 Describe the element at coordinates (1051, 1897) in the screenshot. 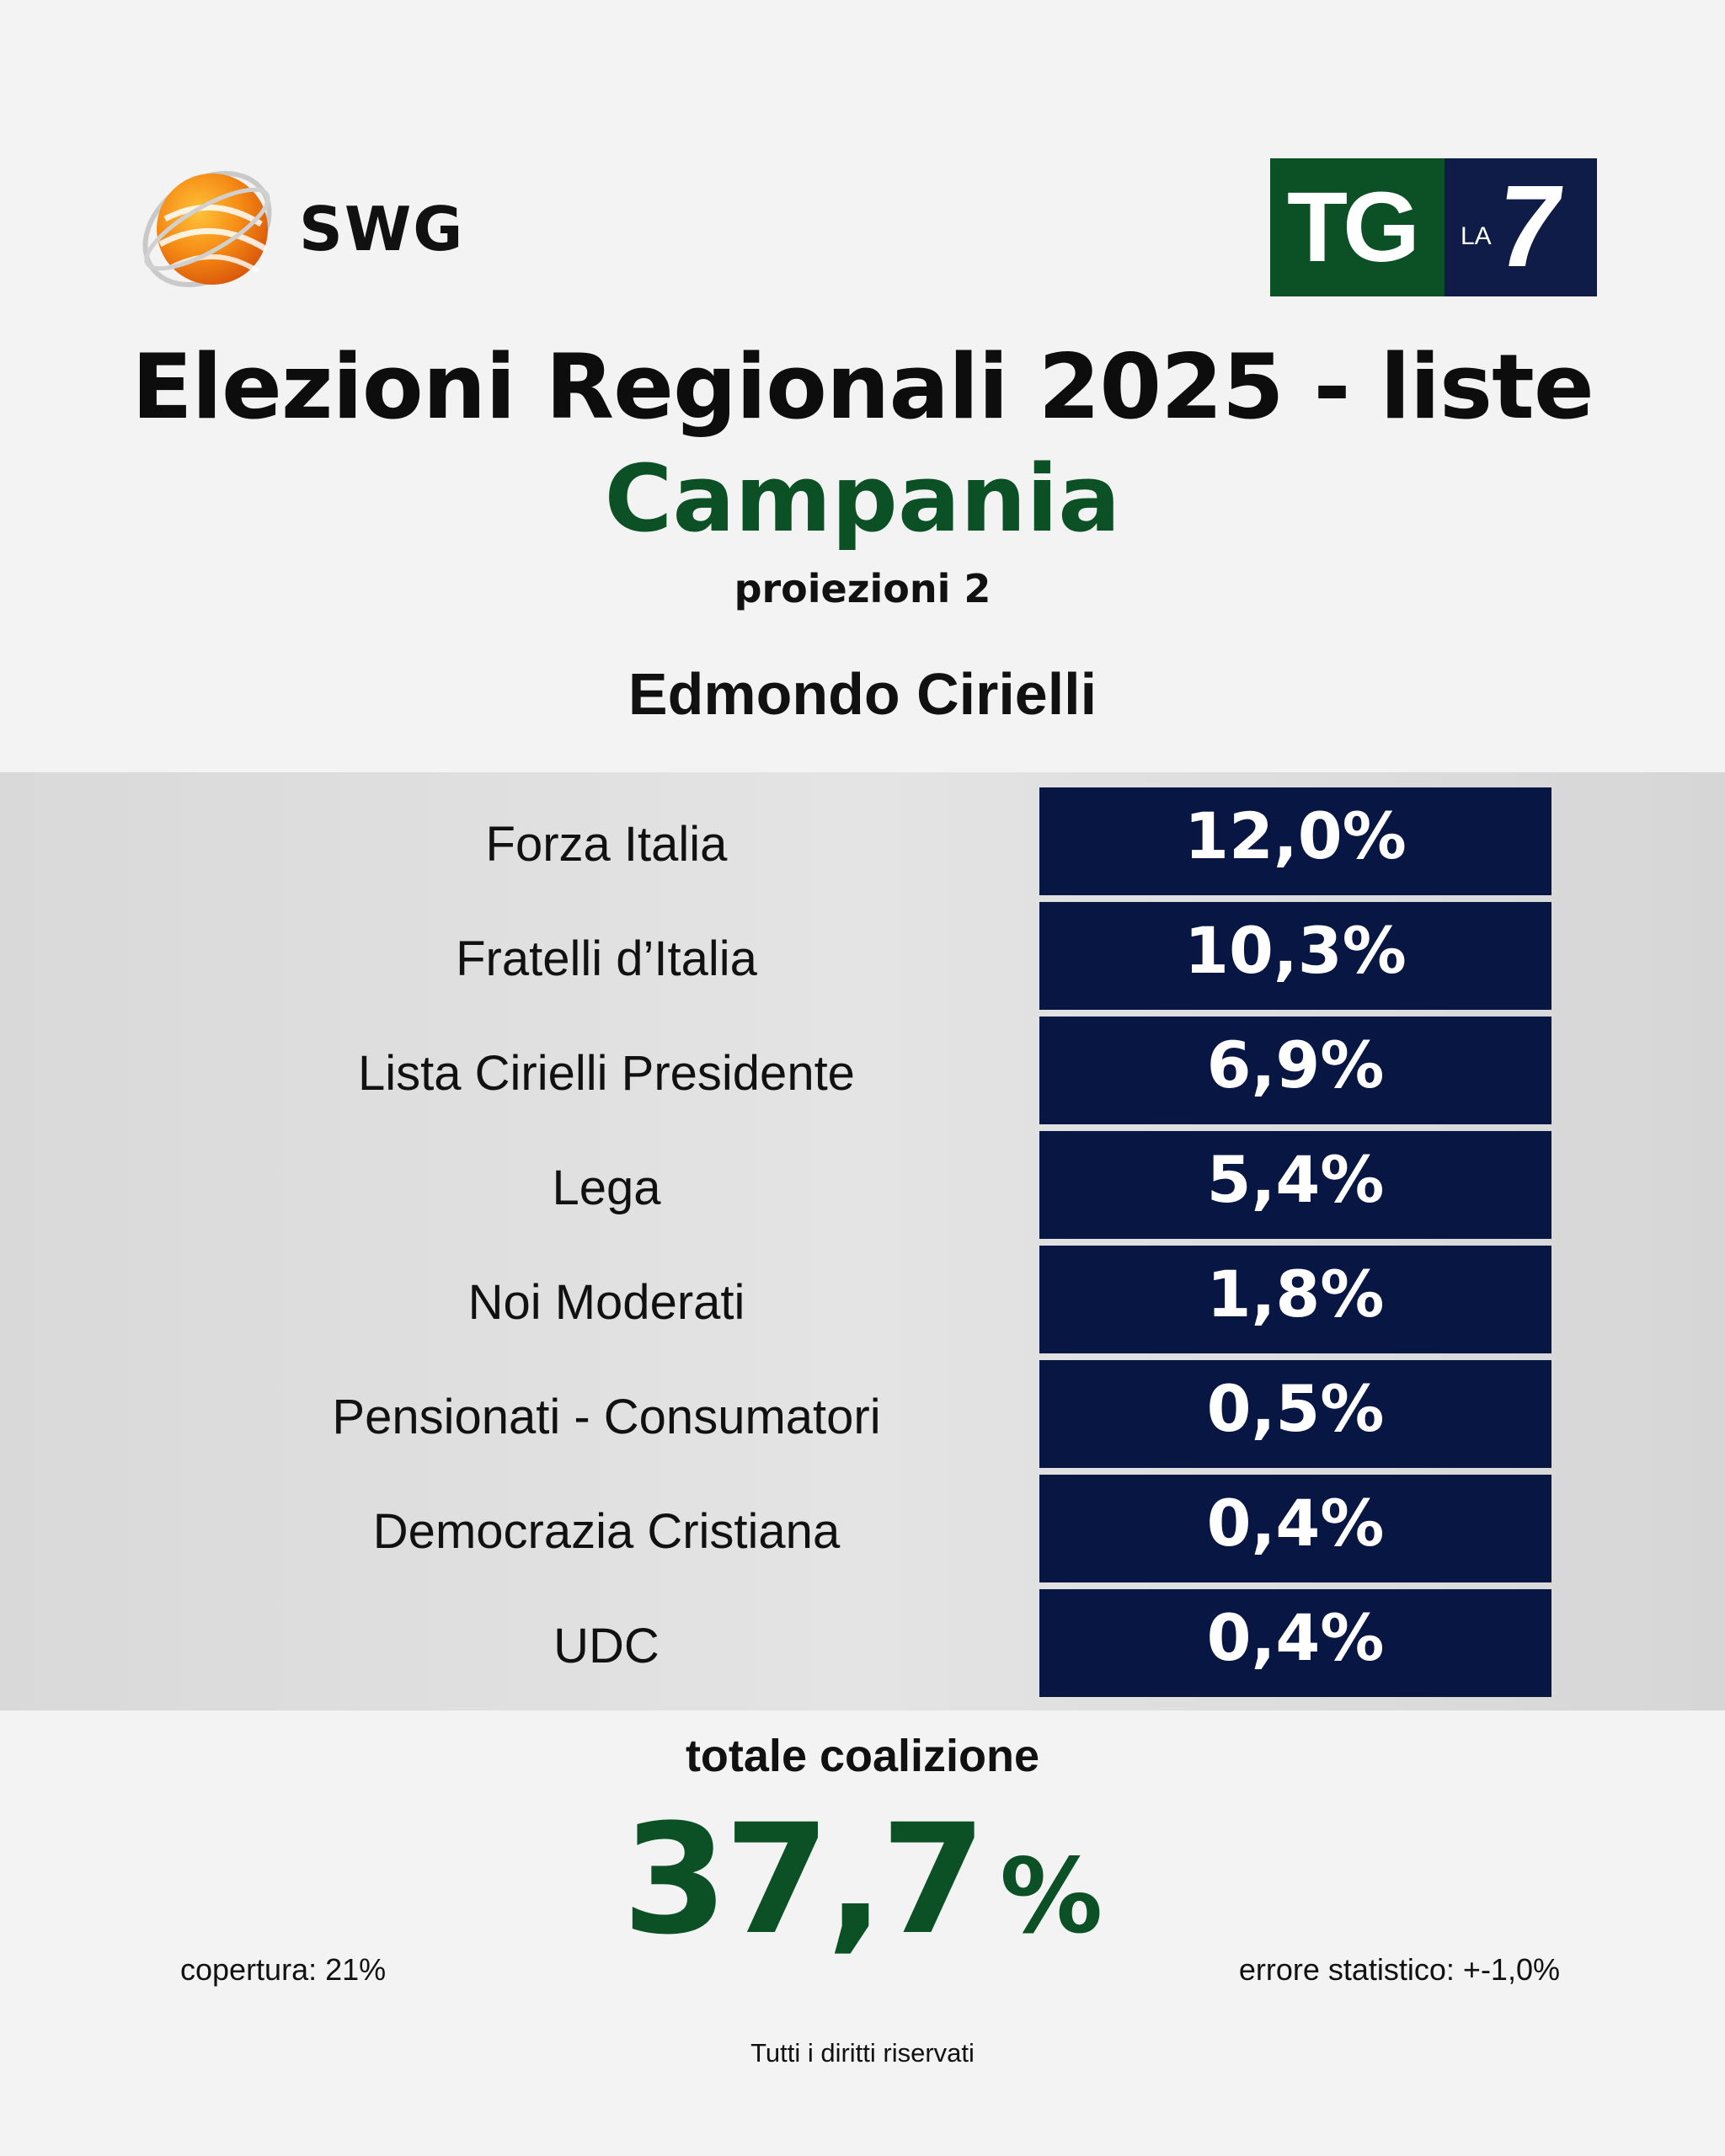

I see `total-percent-sign: %` at that location.